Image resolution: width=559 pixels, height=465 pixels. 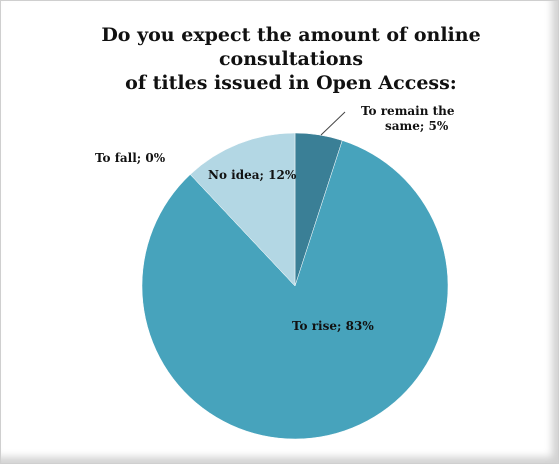 What do you see at coordinates (291, 83) in the screenshot?
I see `chart-title-line-2: of titles issued in Open Access:` at bounding box center [291, 83].